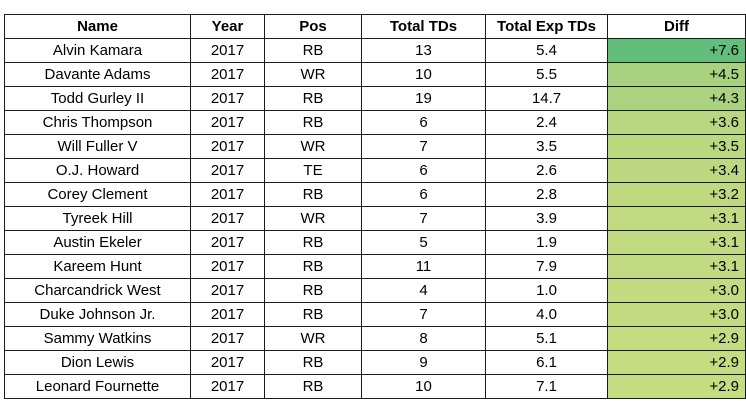 This screenshot has width=746, height=412. What do you see at coordinates (546, 338) in the screenshot?
I see `cell-total-exp-tds: 5.1` at bounding box center [546, 338].